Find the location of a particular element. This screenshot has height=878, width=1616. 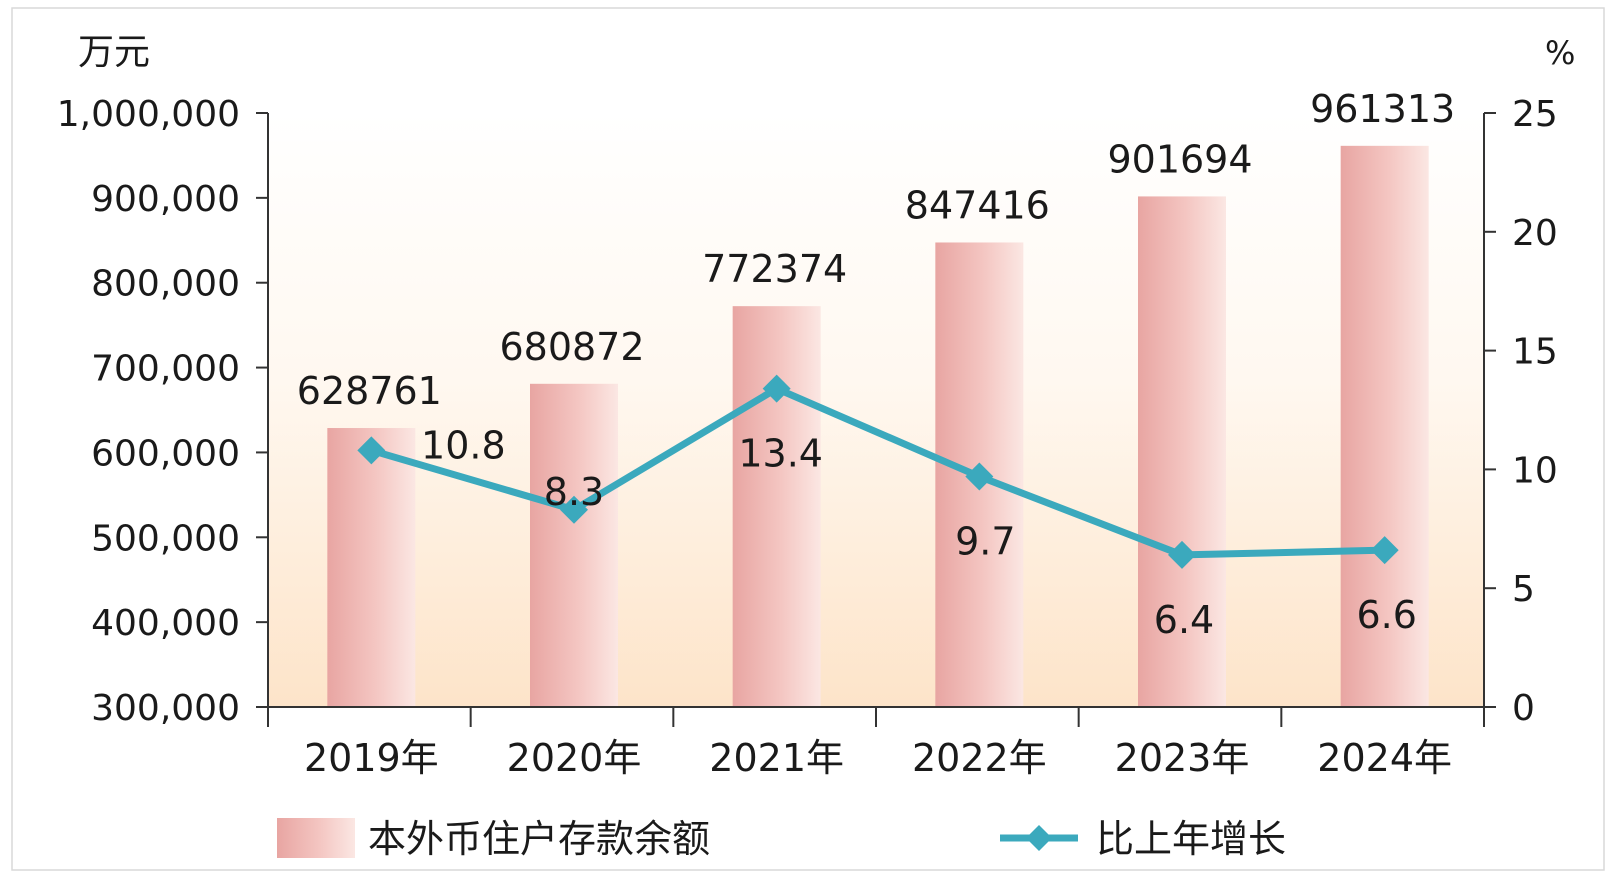

right-tick-label-1: 5 is located at coordinates (1523, 589).